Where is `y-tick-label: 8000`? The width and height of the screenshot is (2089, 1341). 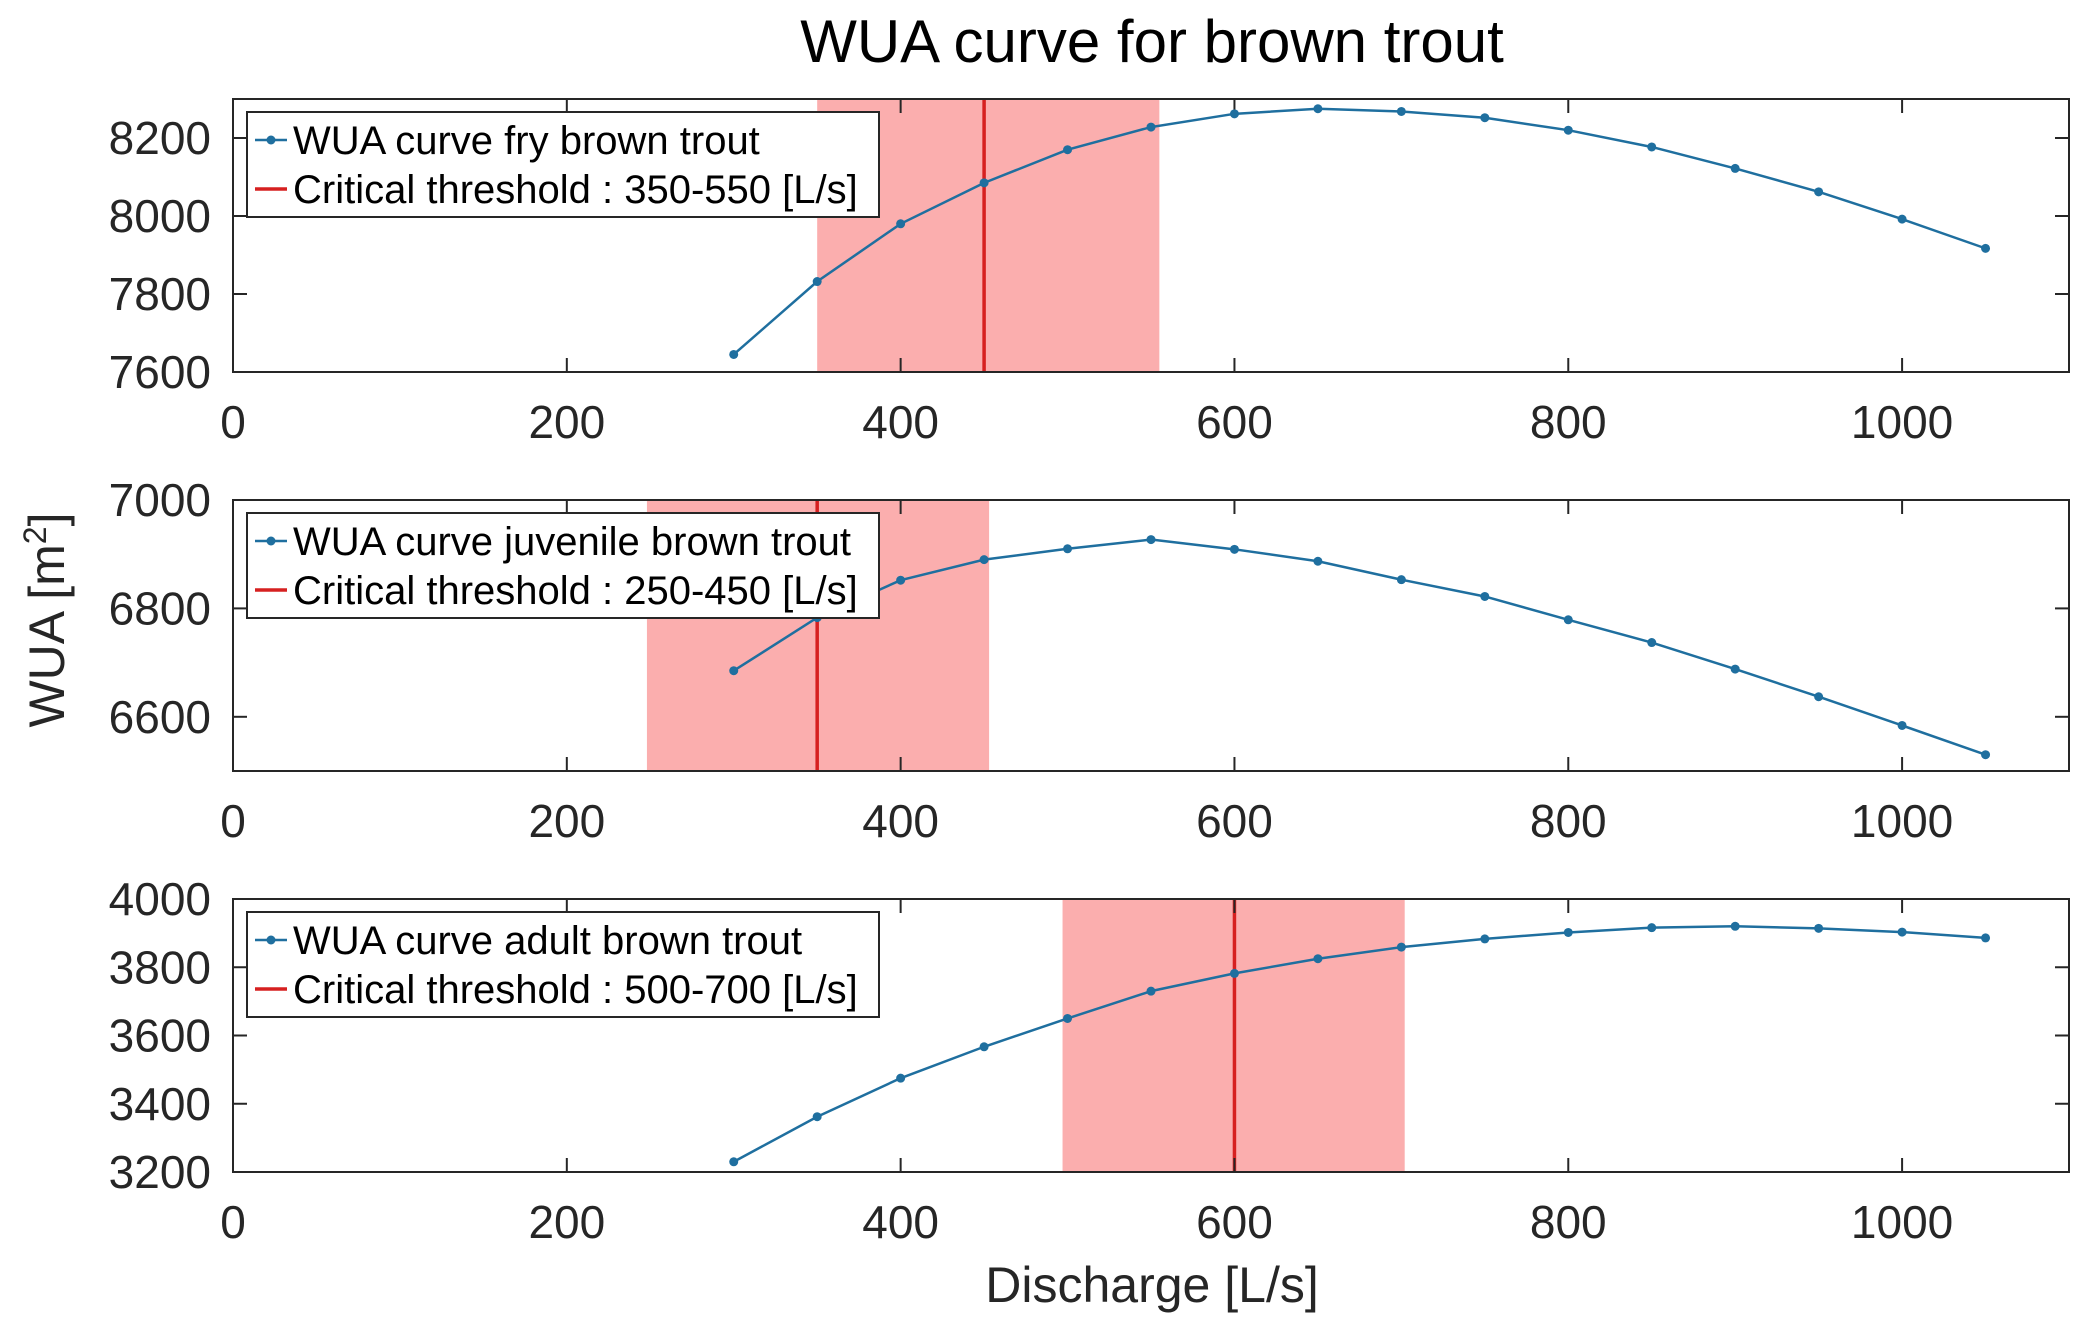
y-tick-label: 8000 is located at coordinates (160, 216).